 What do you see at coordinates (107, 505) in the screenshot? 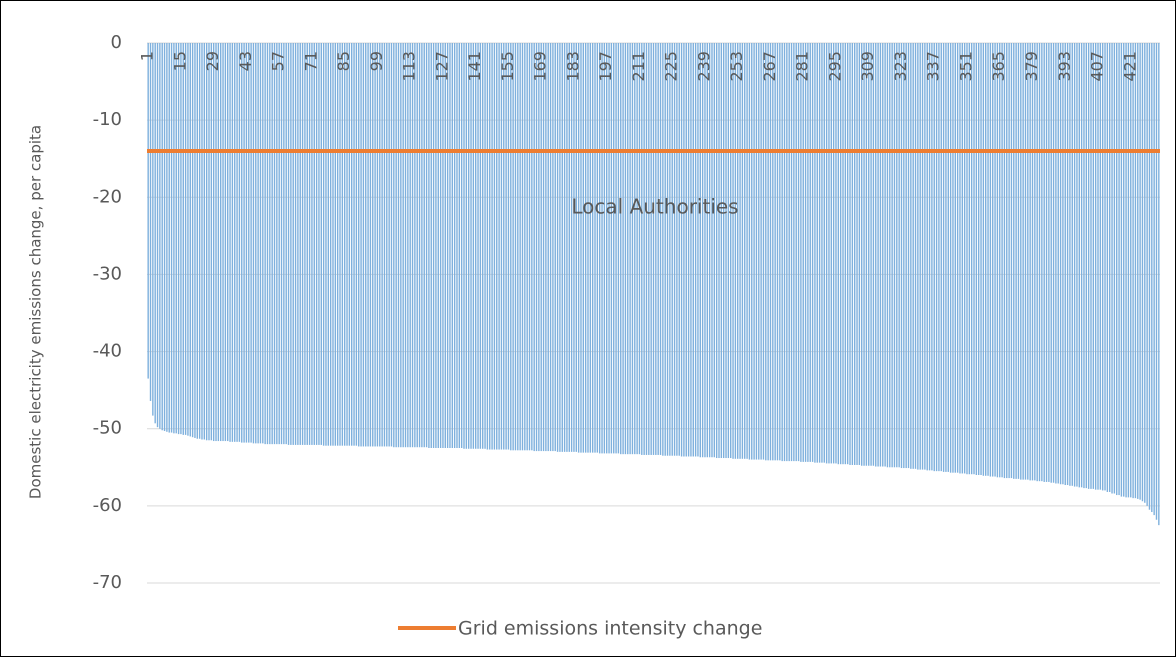
I see `y-tick-label: -60` at bounding box center [107, 505].